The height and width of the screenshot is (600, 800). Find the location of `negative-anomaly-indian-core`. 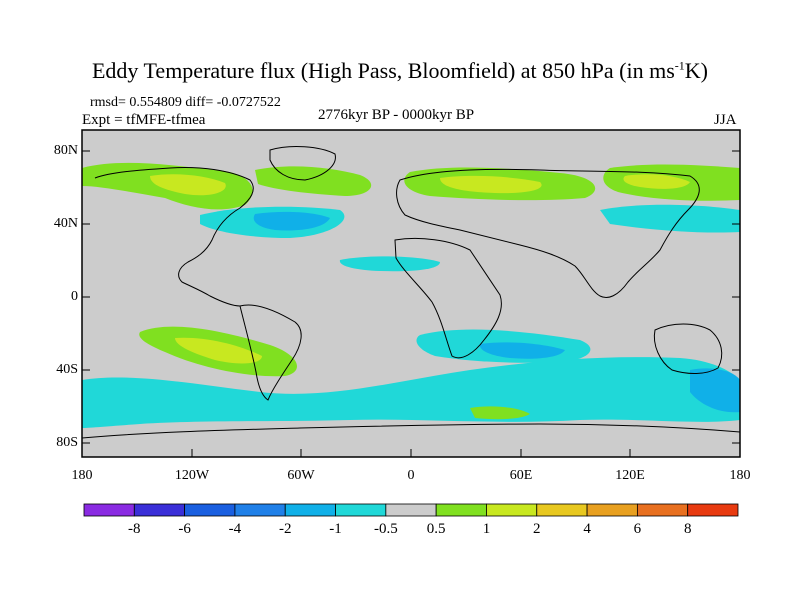

negative-anomaly-indian-core is located at coordinates (522, 350).